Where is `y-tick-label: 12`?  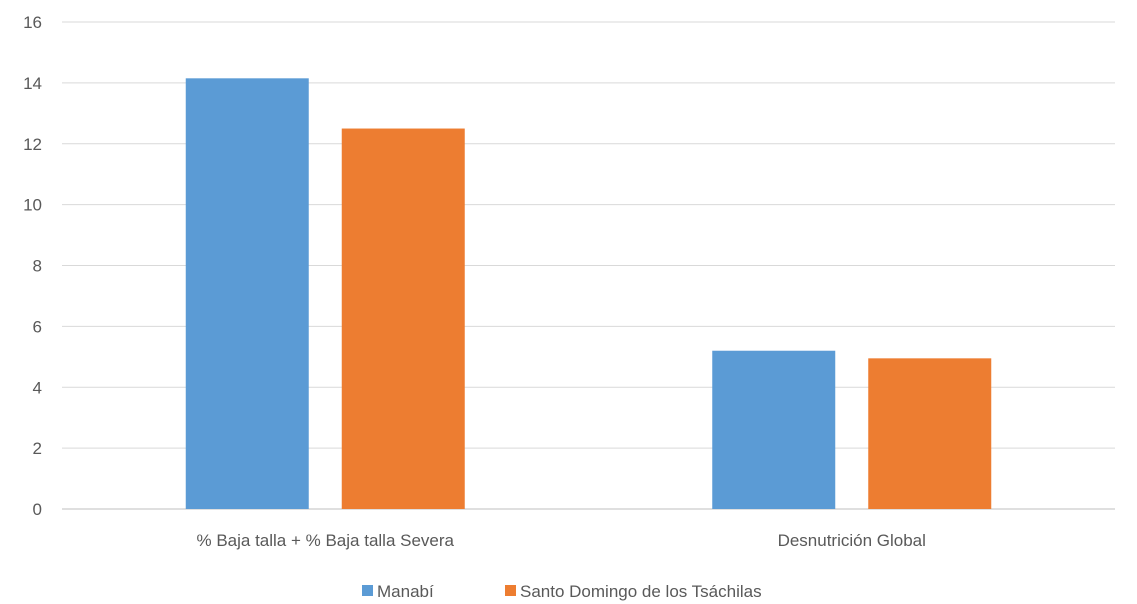 y-tick-label: 12 is located at coordinates (32, 144).